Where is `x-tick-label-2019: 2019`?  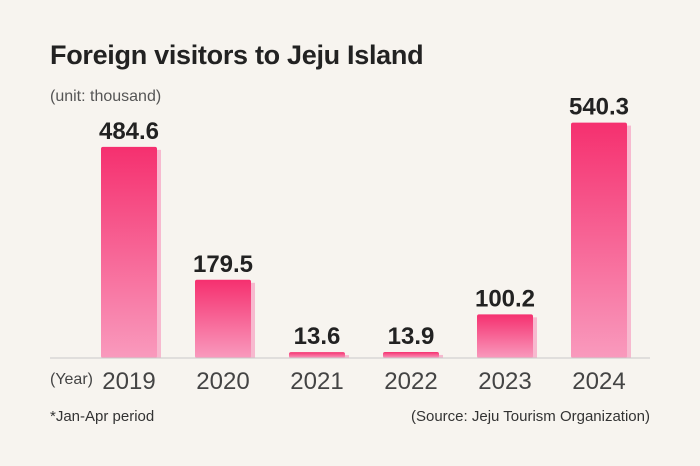
x-tick-label-2019: 2019 is located at coordinates (128, 381).